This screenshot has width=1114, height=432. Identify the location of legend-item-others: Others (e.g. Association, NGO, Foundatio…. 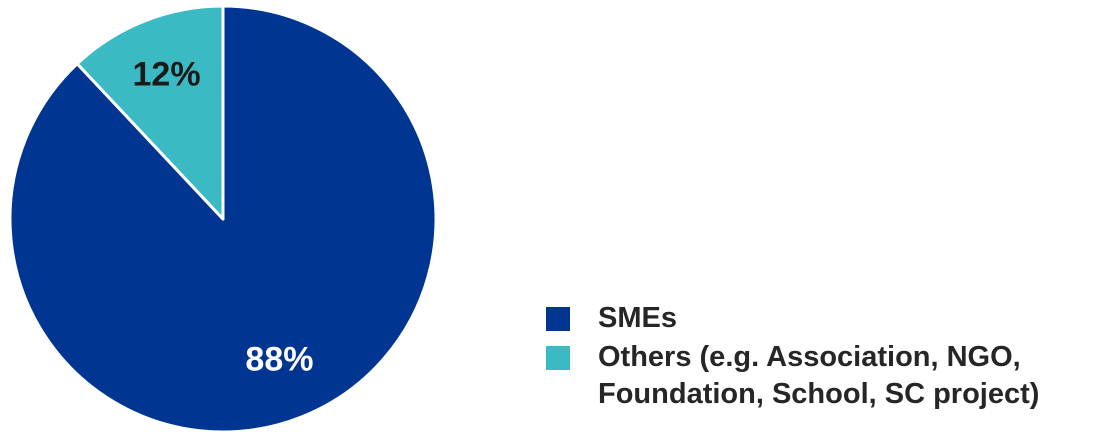
(826, 376).